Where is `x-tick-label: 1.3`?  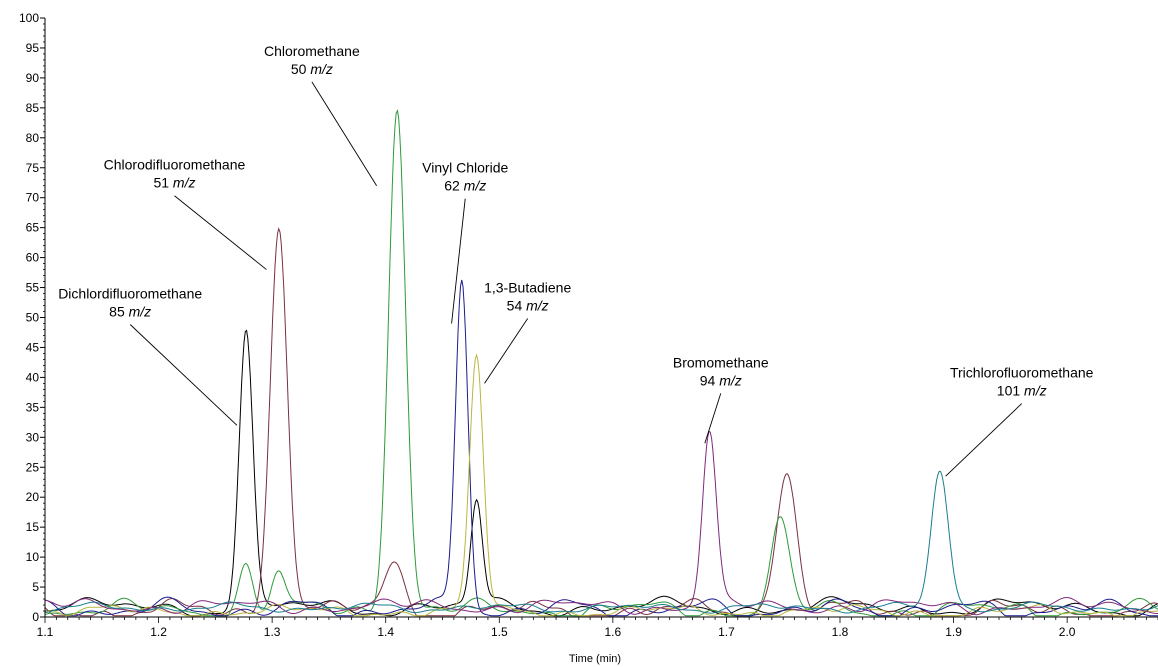
x-tick-label: 1.3 is located at coordinates (272, 632).